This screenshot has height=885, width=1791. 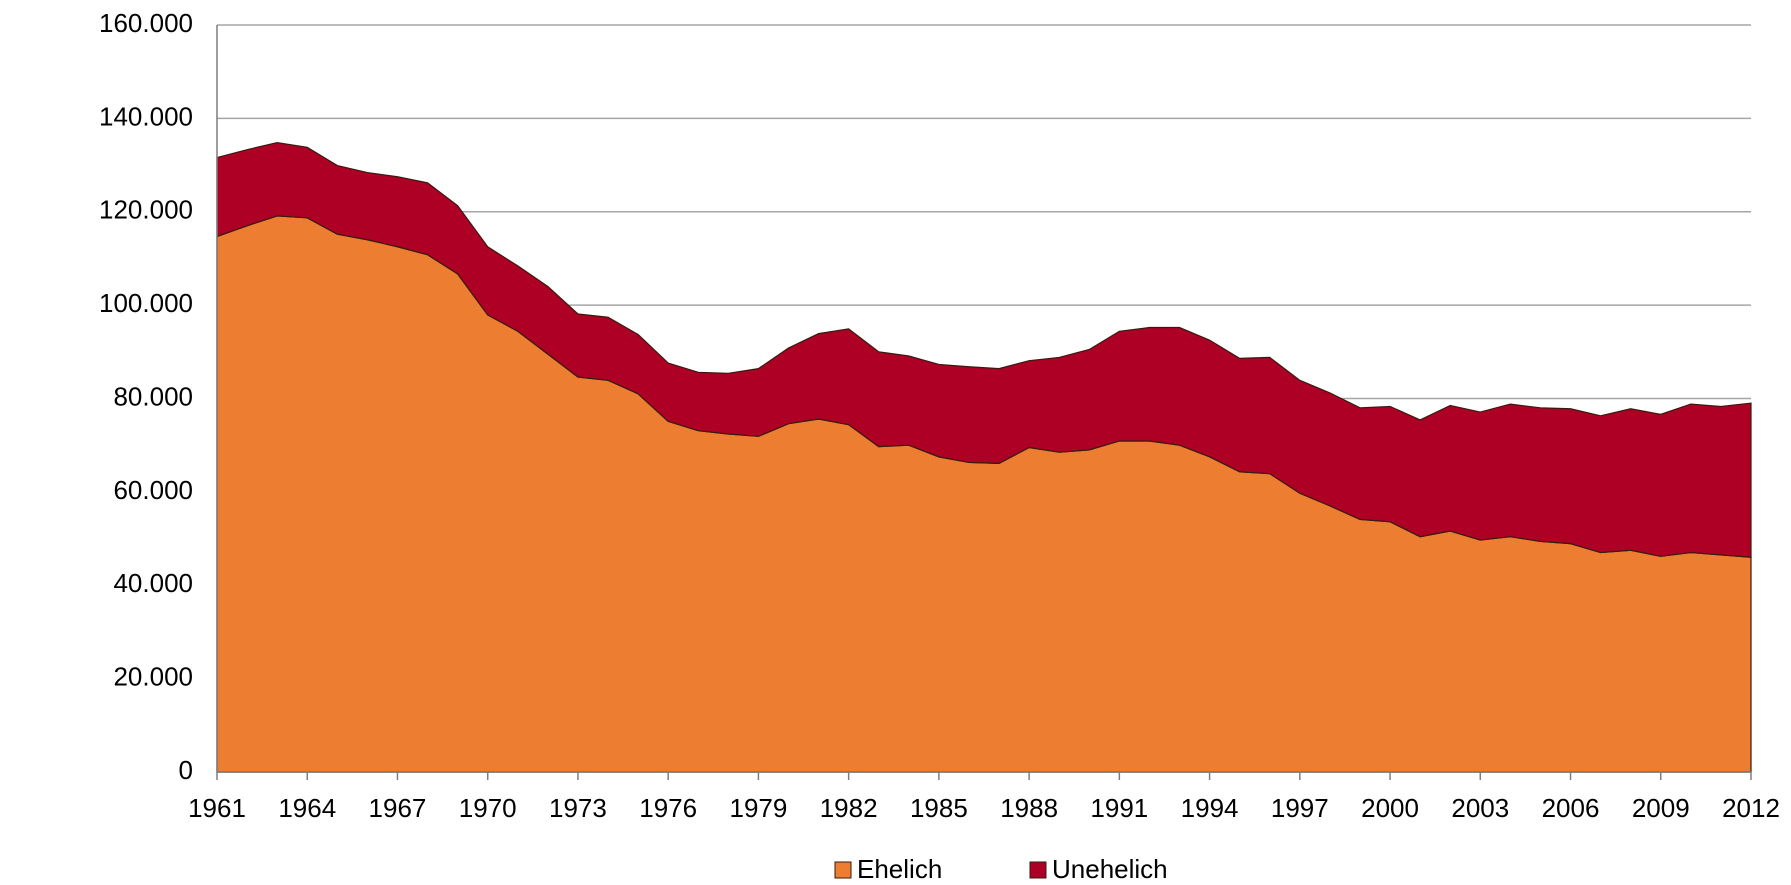 I want to click on x-tick-label: 1961, so click(x=217, y=808).